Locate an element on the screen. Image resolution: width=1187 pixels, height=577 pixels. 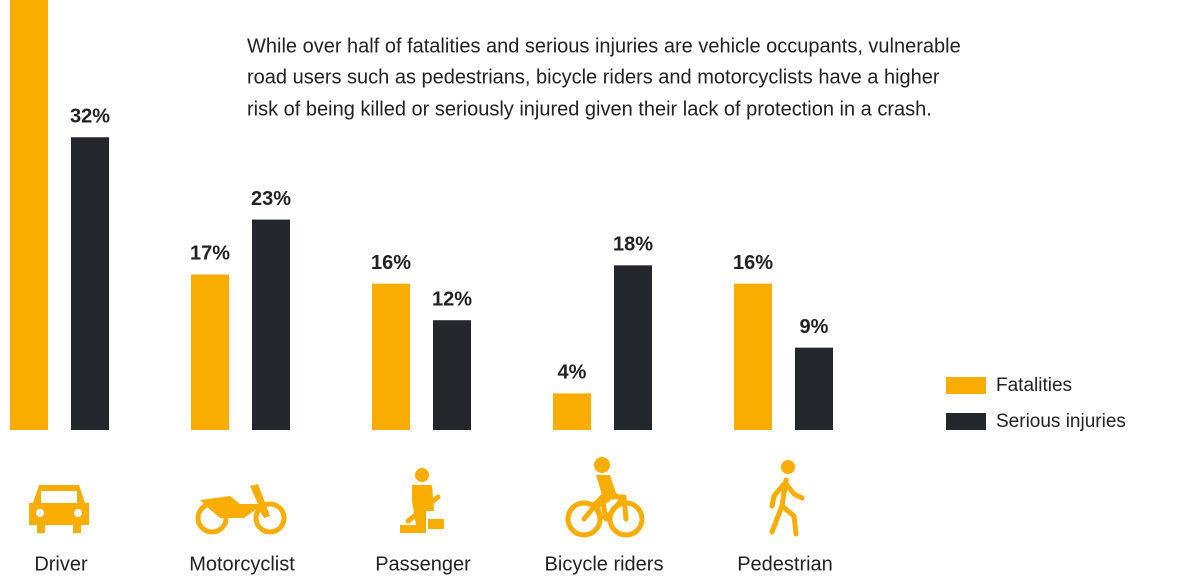
x-tick-label: Passenger is located at coordinates (423, 564).